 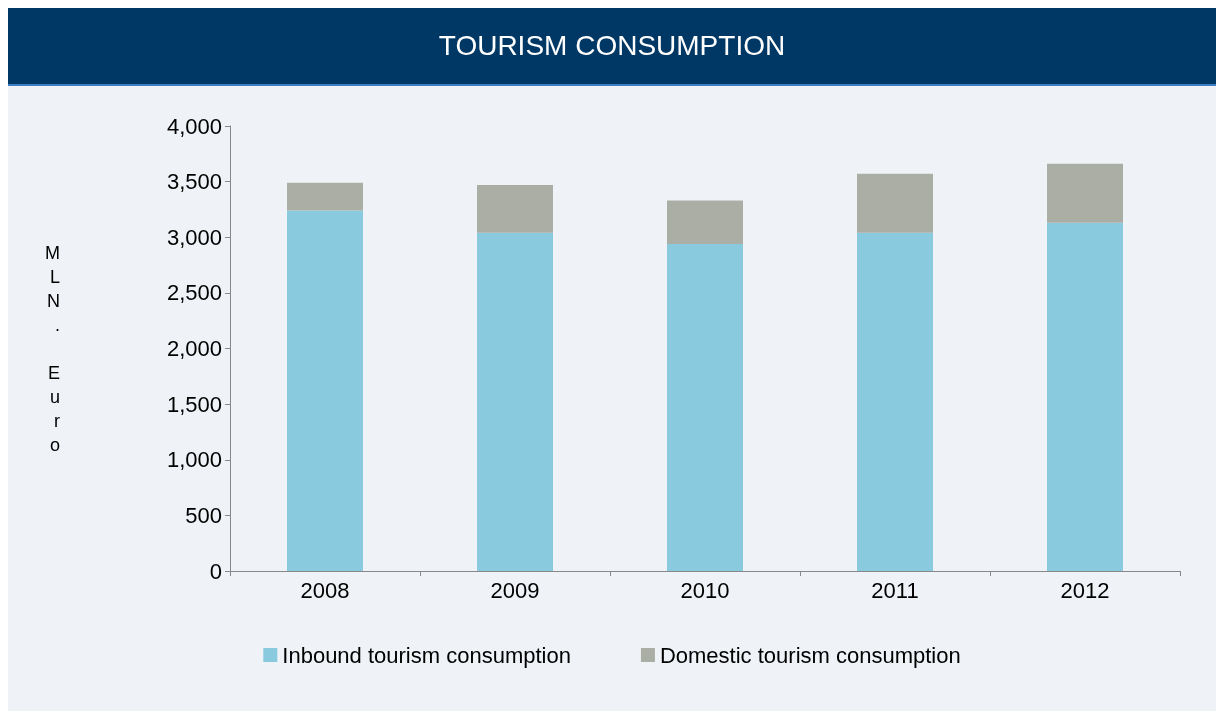 What do you see at coordinates (194, 182) in the screenshot?
I see `y-tick-label: 3,500` at bounding box center [194, 182].